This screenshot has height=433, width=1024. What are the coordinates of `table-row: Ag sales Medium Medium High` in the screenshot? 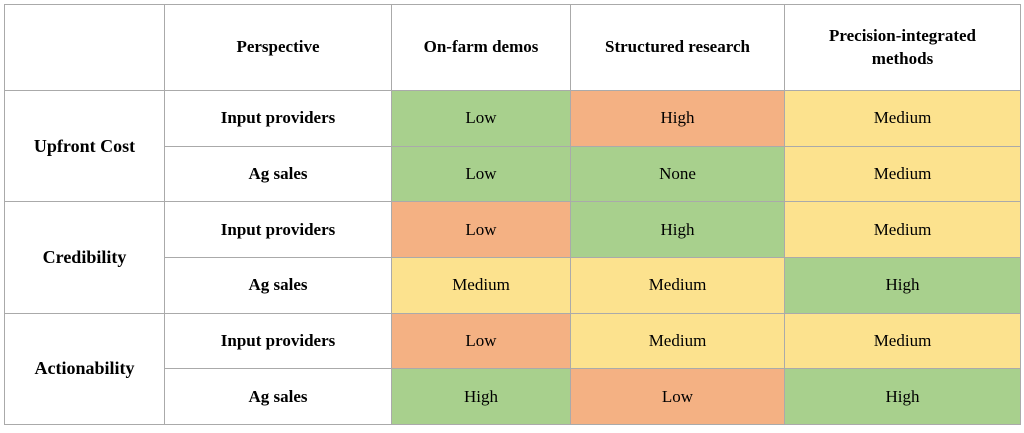 It's located at (513, 285).